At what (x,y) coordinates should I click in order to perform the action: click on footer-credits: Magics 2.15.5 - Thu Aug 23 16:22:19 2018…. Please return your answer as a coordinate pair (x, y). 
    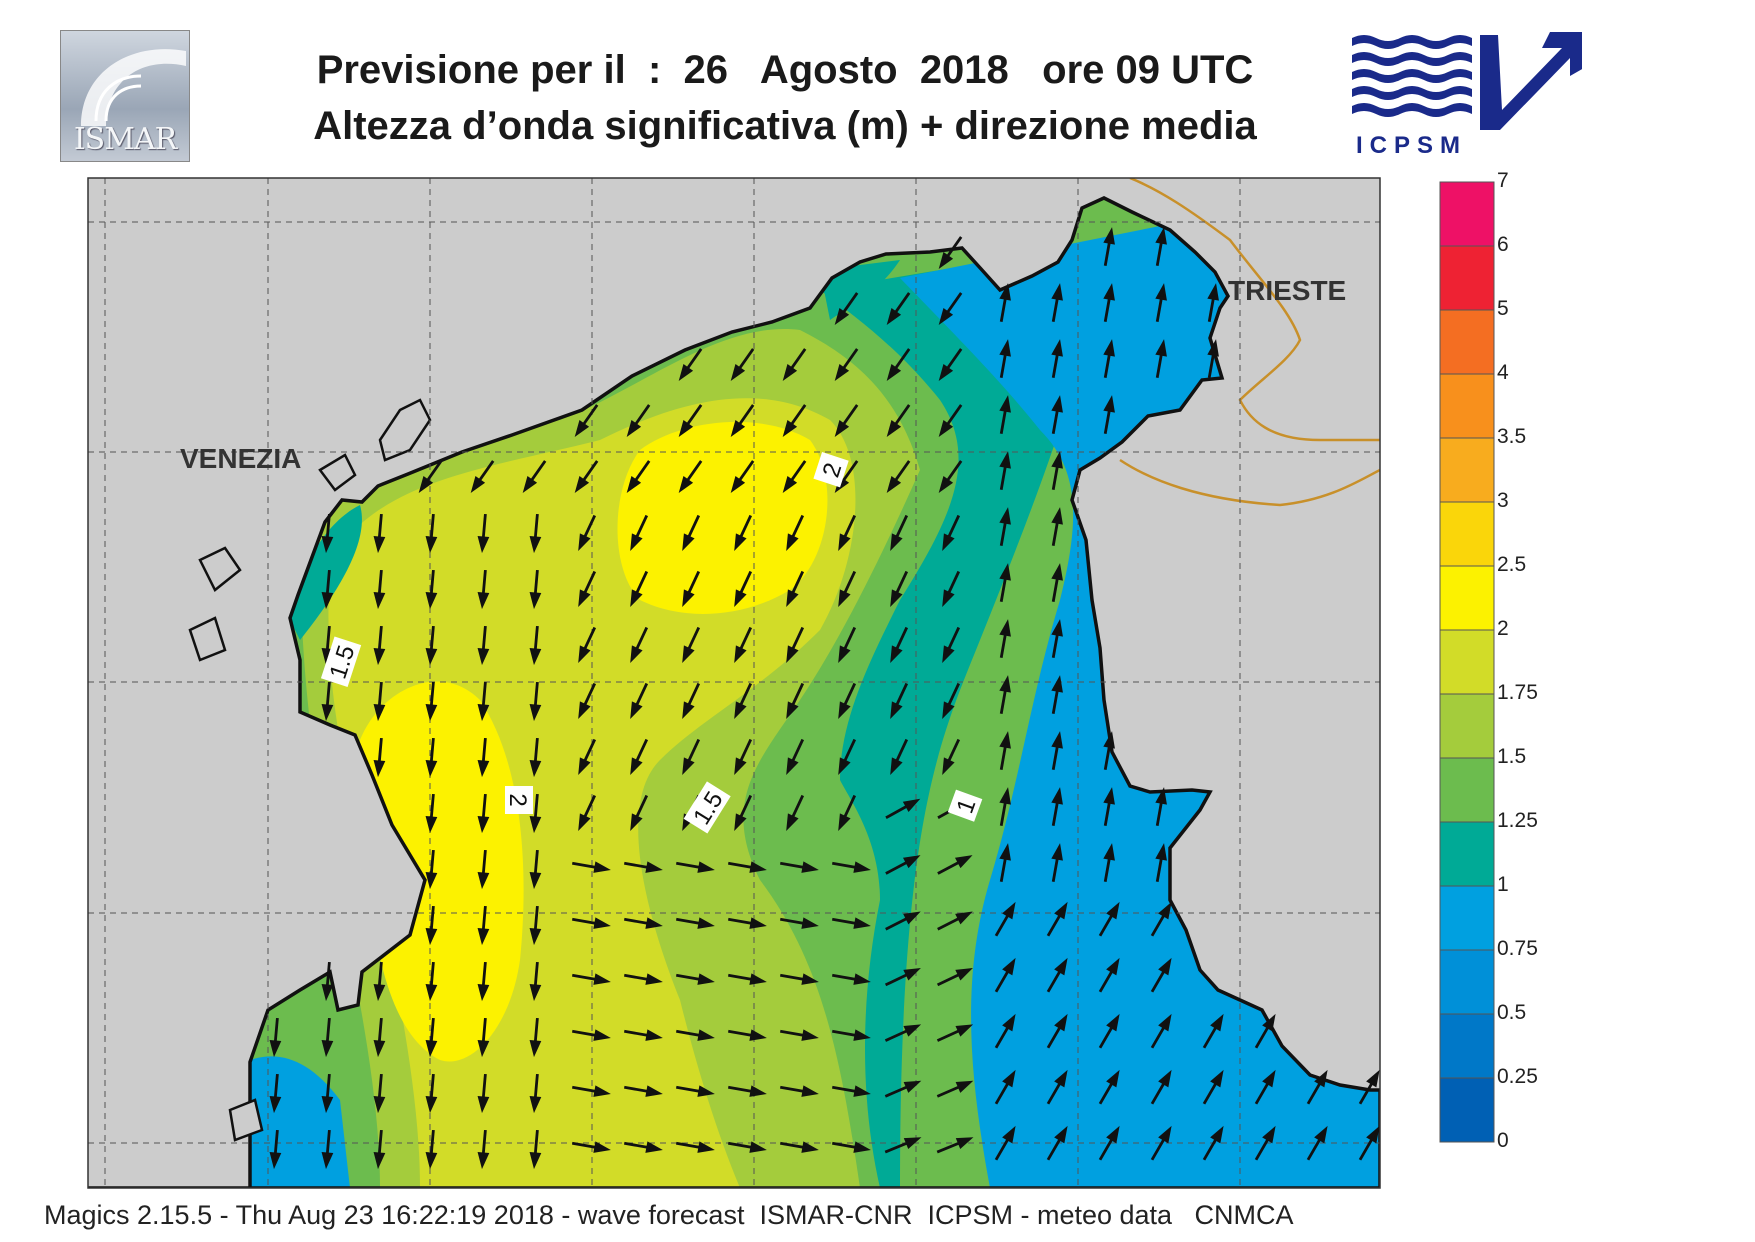
    Looking at the image, I should click on (669, 1215).